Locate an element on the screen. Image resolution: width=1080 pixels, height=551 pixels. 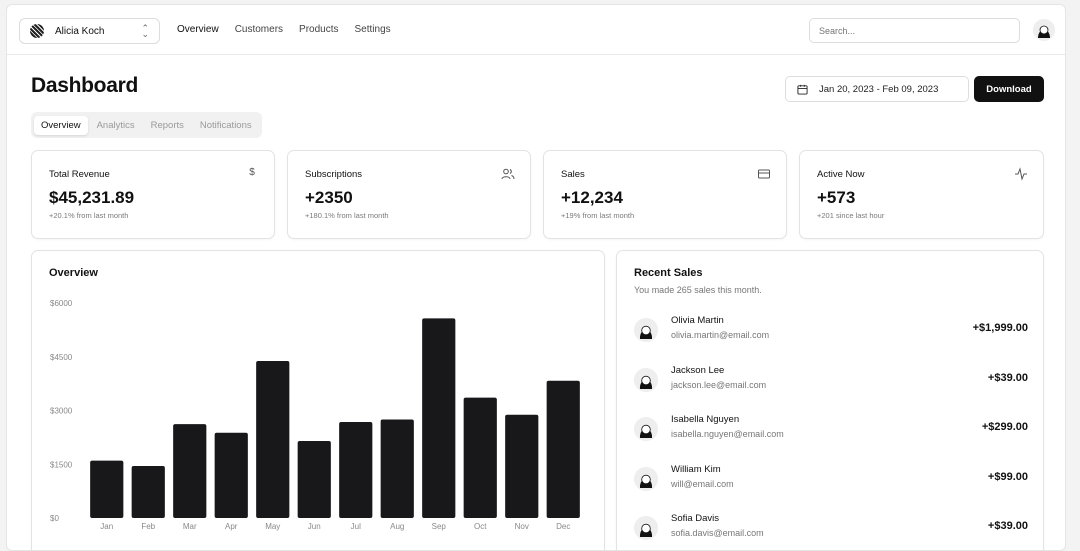
customer-email: will@email.com is located at coordinates (702, 483).